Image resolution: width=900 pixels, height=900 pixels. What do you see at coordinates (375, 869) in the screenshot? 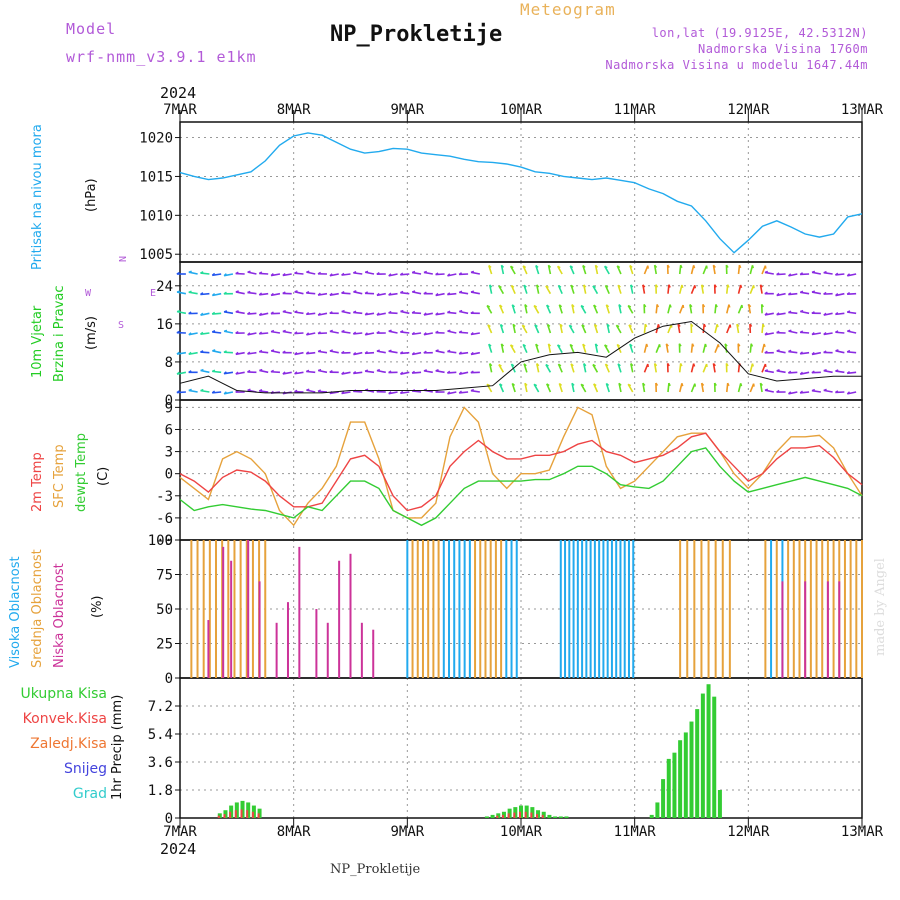
I see `footer-station: NP_Prokletije` at bounding box center [375, 869].